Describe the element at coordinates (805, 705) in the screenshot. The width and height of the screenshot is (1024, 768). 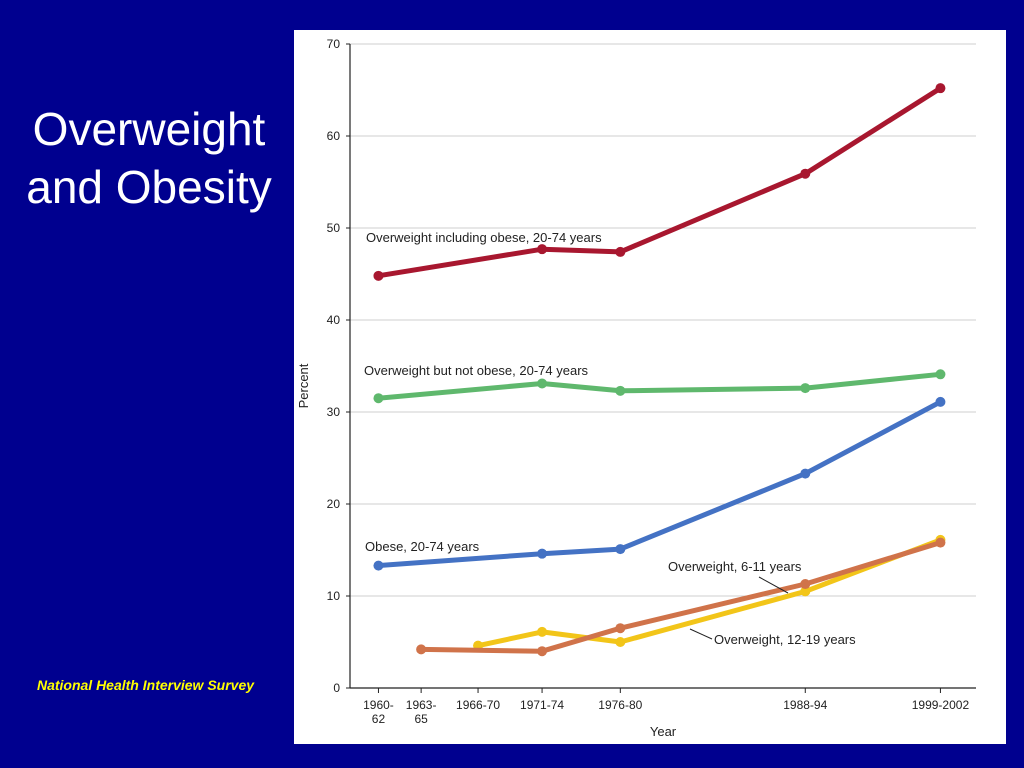
I see `x-tick-label: 1988-94` at that location.